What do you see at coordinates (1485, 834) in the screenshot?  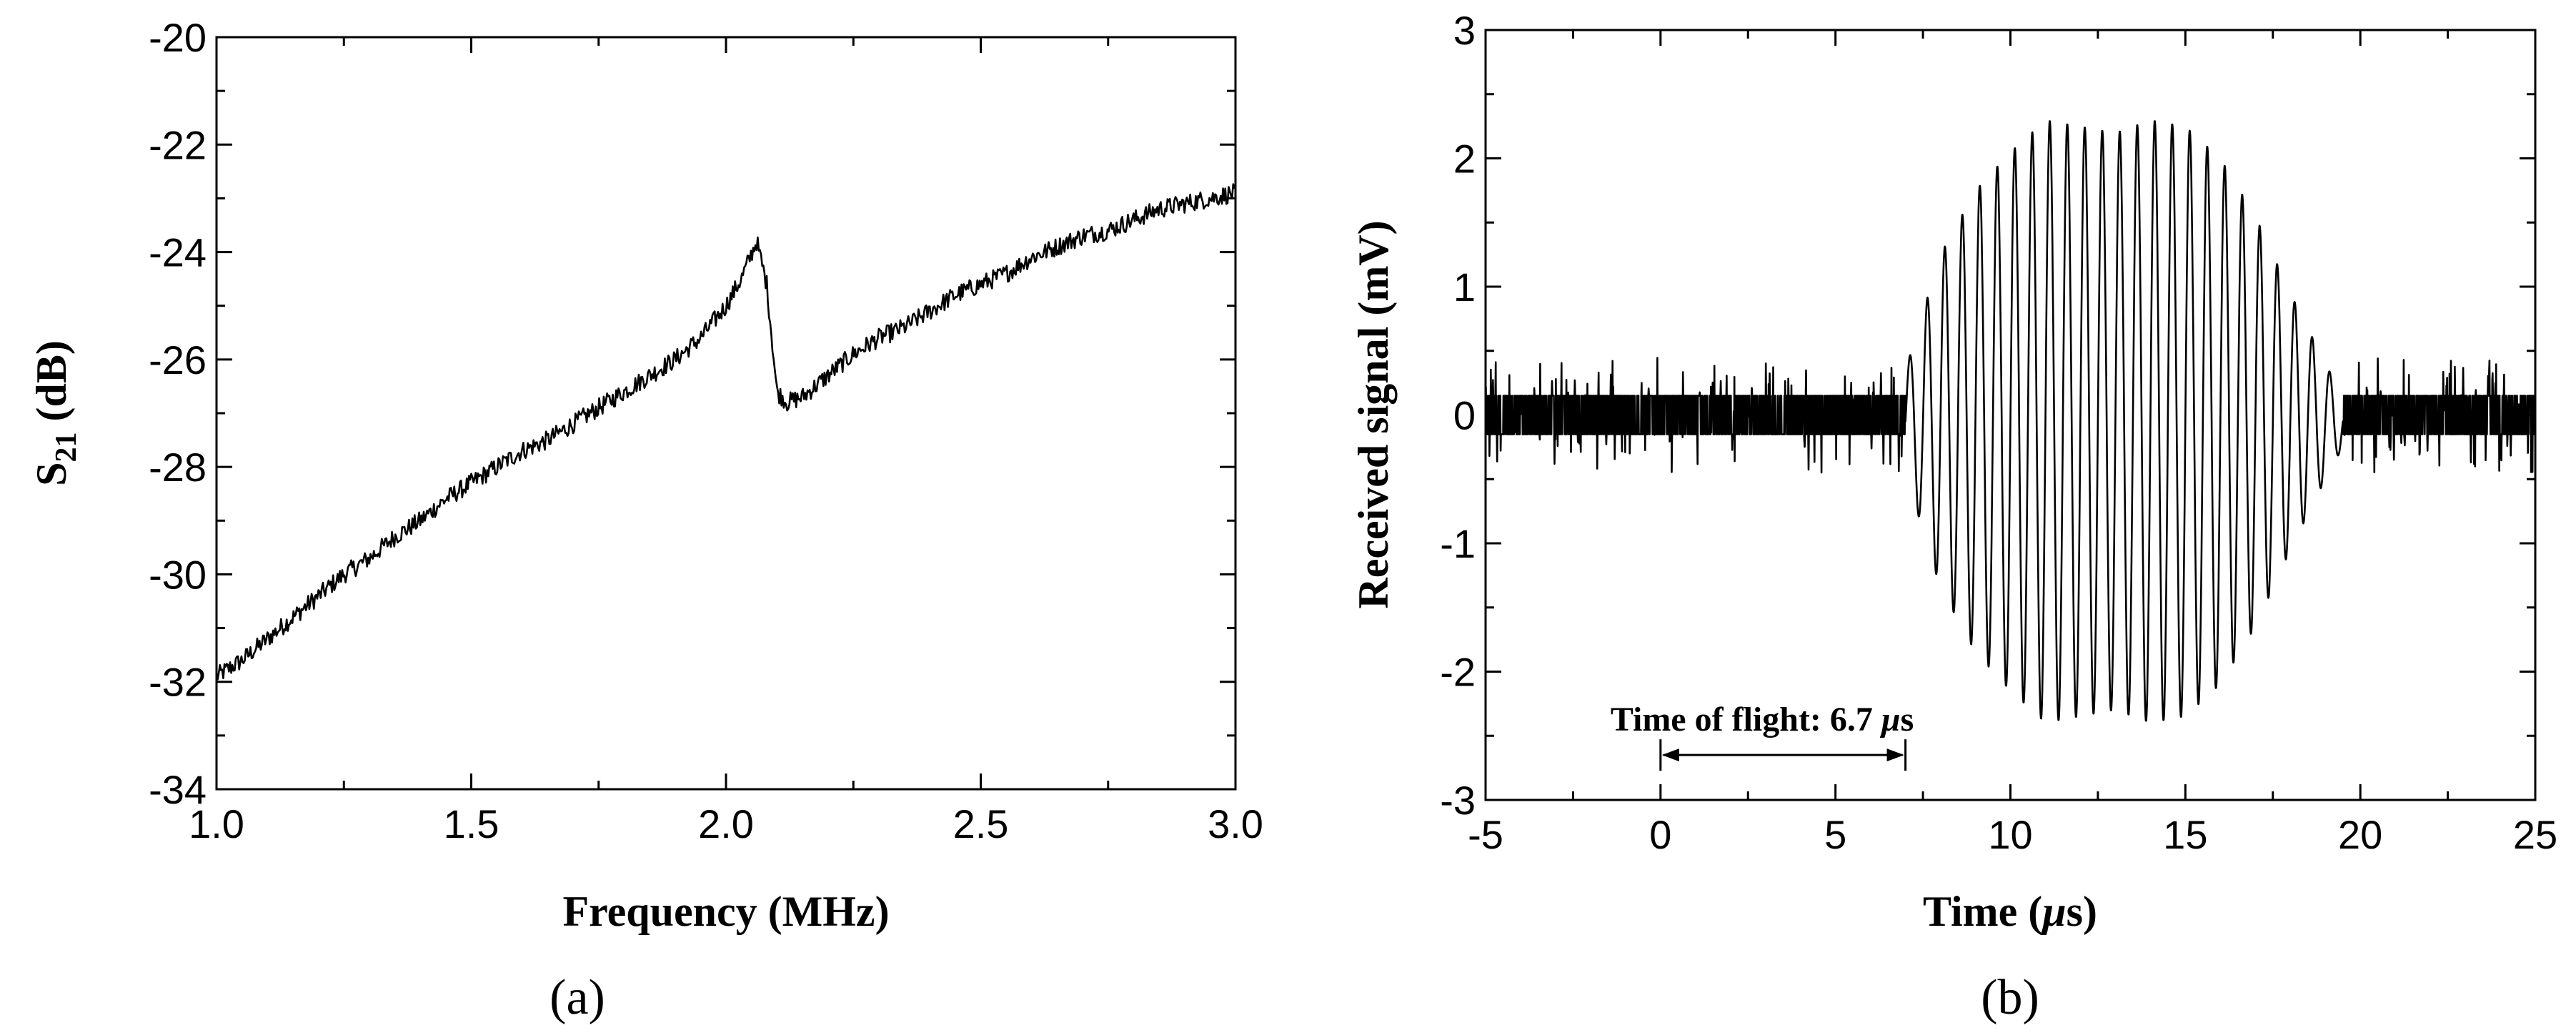 I see `x-tick-label-b: -5` at bounding box center [1485, 834].